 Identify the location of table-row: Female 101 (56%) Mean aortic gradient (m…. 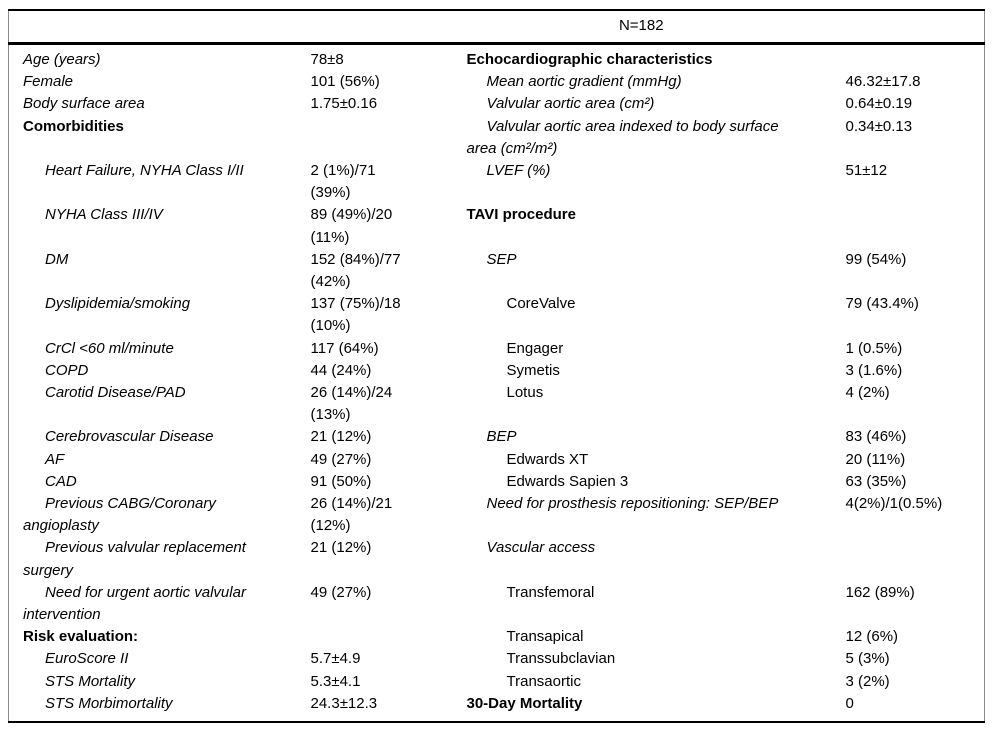
(497, 82).